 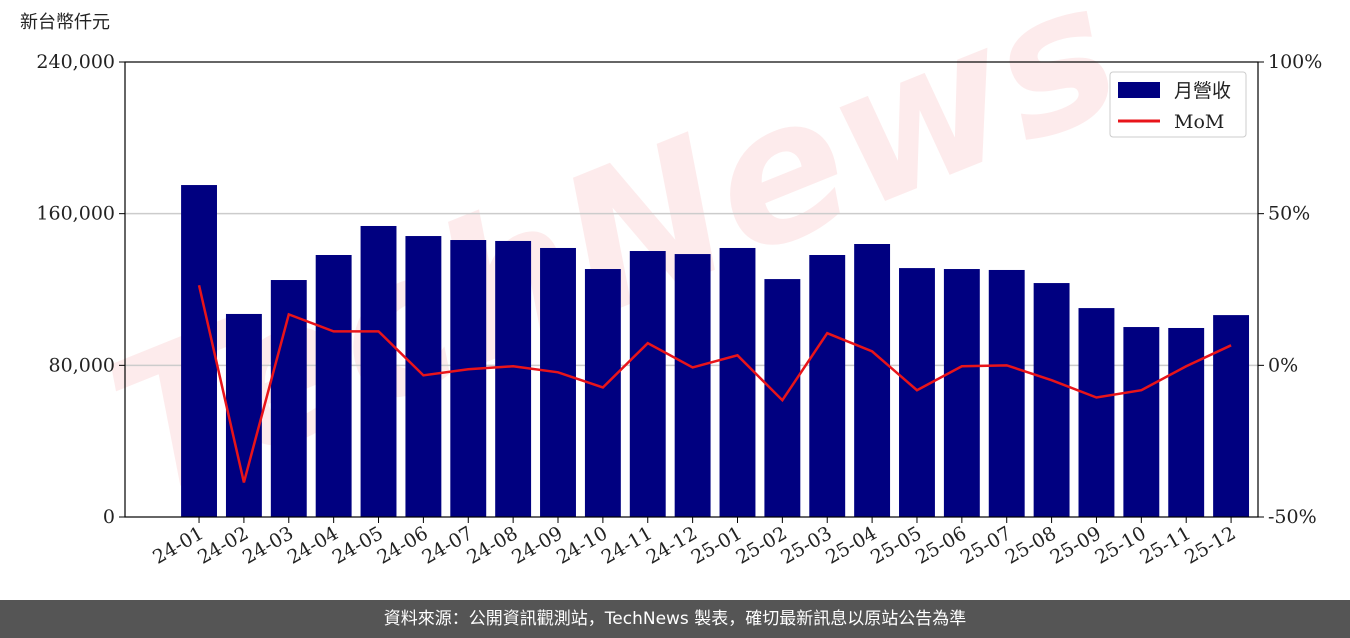 What do you see at coordinates (761, 545) in the screenshot?
I see `x-tick-label: 25-02` at bounding box center [761, 545].